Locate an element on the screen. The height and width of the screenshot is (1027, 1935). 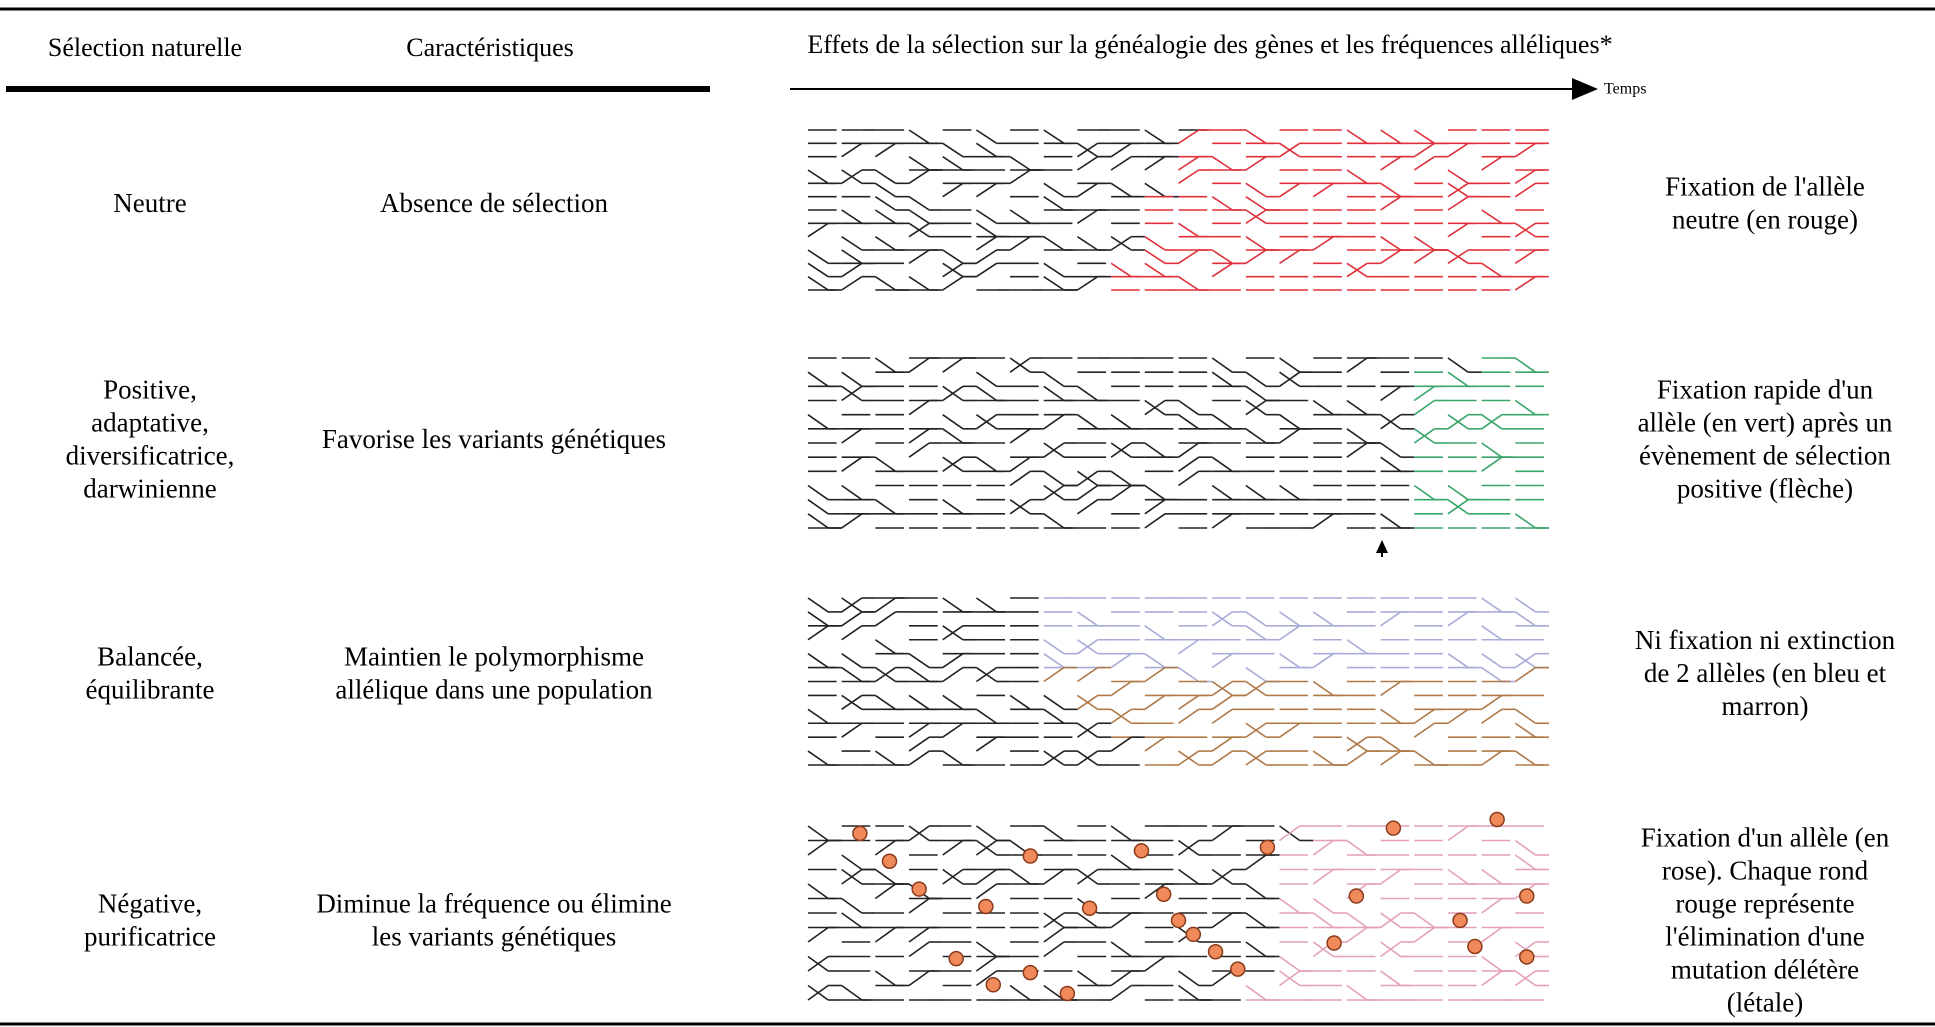
cell-type: darwinienne is located at coordinates (149, 489).